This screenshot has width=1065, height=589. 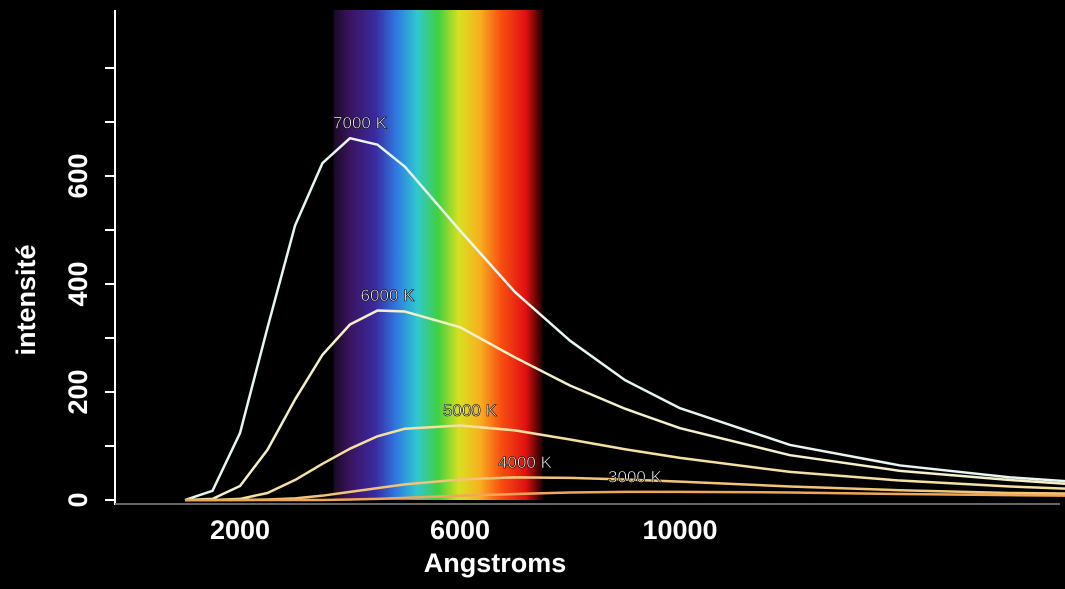 What do you see at coordinates (635, 476) in the screenshot?
I see `curve-label: 3000 K` at bounding box center [635, 476].